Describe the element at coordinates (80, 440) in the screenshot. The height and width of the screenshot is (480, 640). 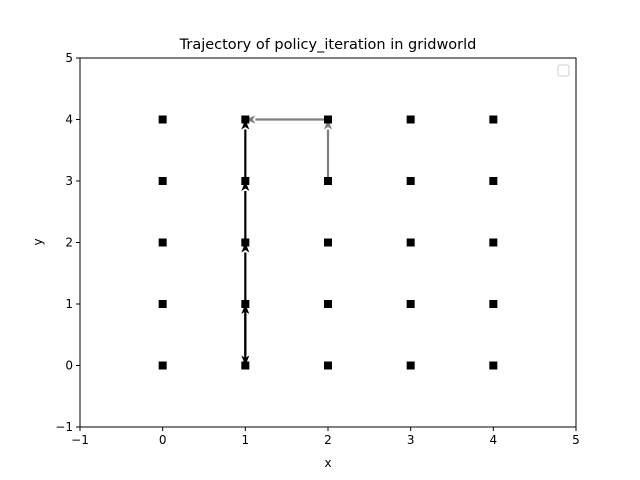
I see `x-tick-label: −1` at that location.